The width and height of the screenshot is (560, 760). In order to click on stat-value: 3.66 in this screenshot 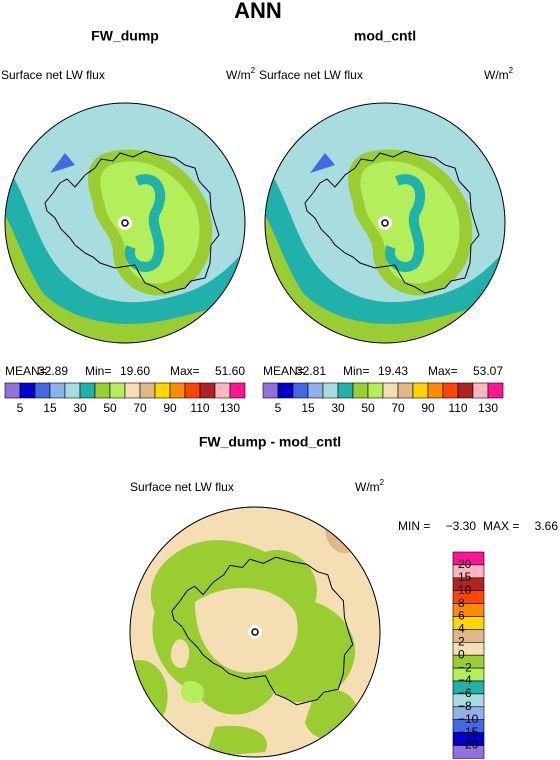, I will do `click(547, 526)`.